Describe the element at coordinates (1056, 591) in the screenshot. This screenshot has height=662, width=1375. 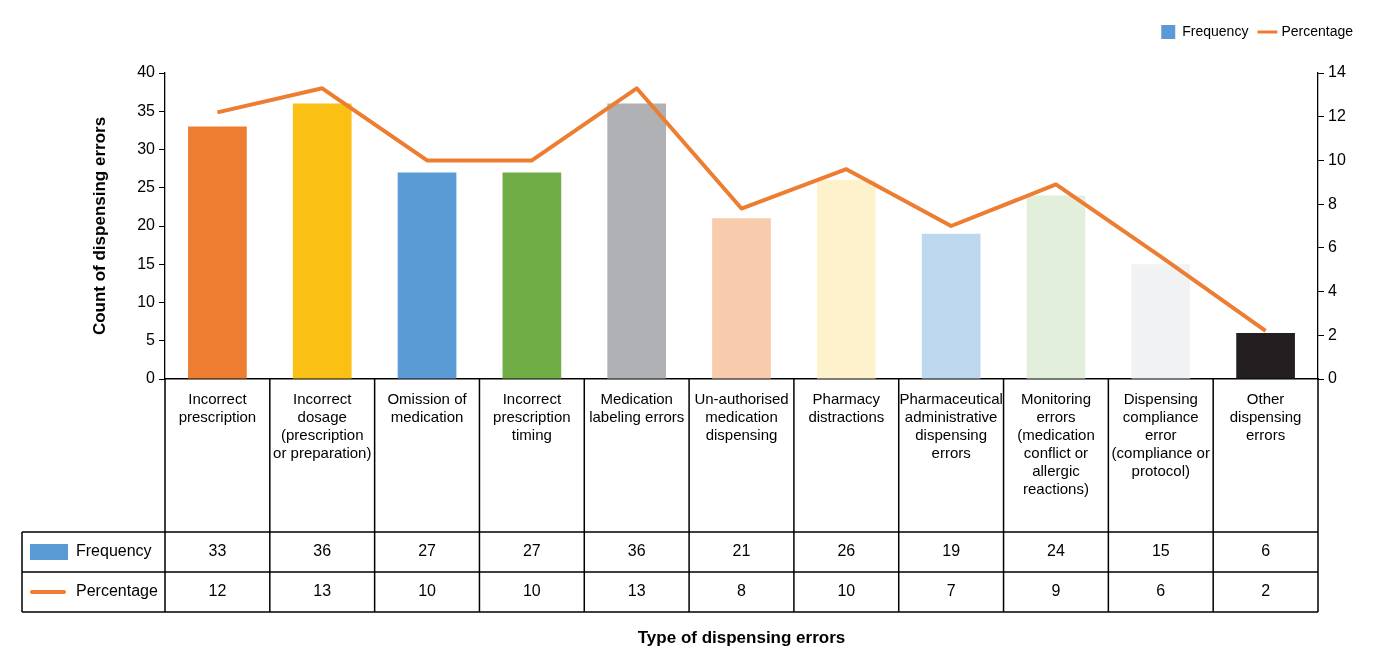
I see `data-label: 9` at that location.